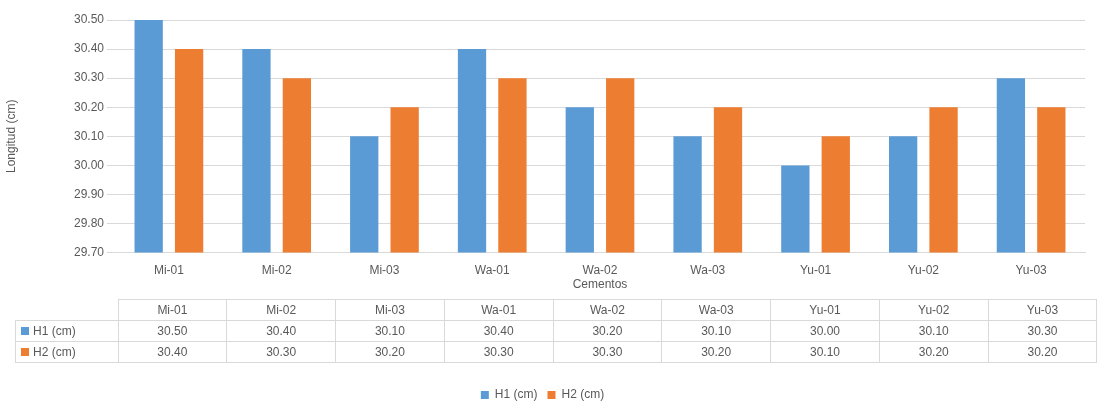  What do you see at coordinates (583, 394) in the screenshot?
I see `legend-label: H2 (cm)` at bounding box center [583, 394].